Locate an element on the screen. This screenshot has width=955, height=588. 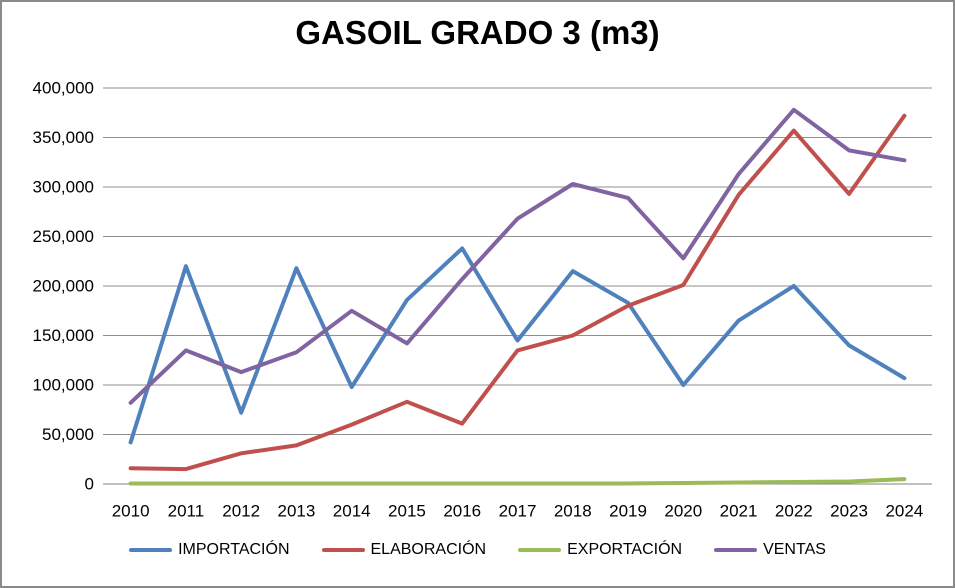
series-line-exportacion is located at coordinates (517, 481).